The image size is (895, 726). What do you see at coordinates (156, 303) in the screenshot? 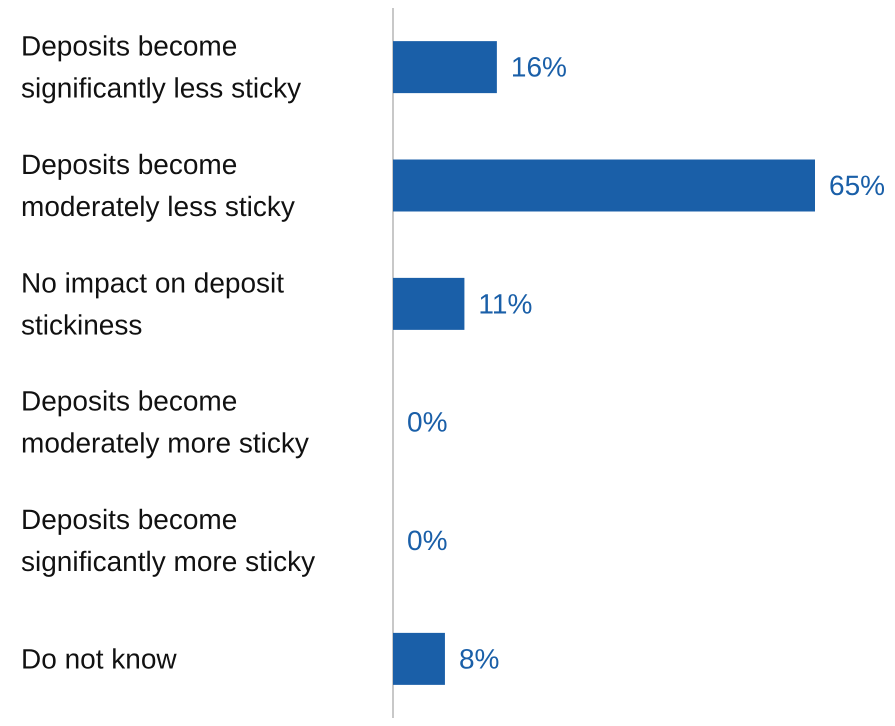
I see `y-tick-label: No impact on deposit stickiness` at bounding box center [156, 303].